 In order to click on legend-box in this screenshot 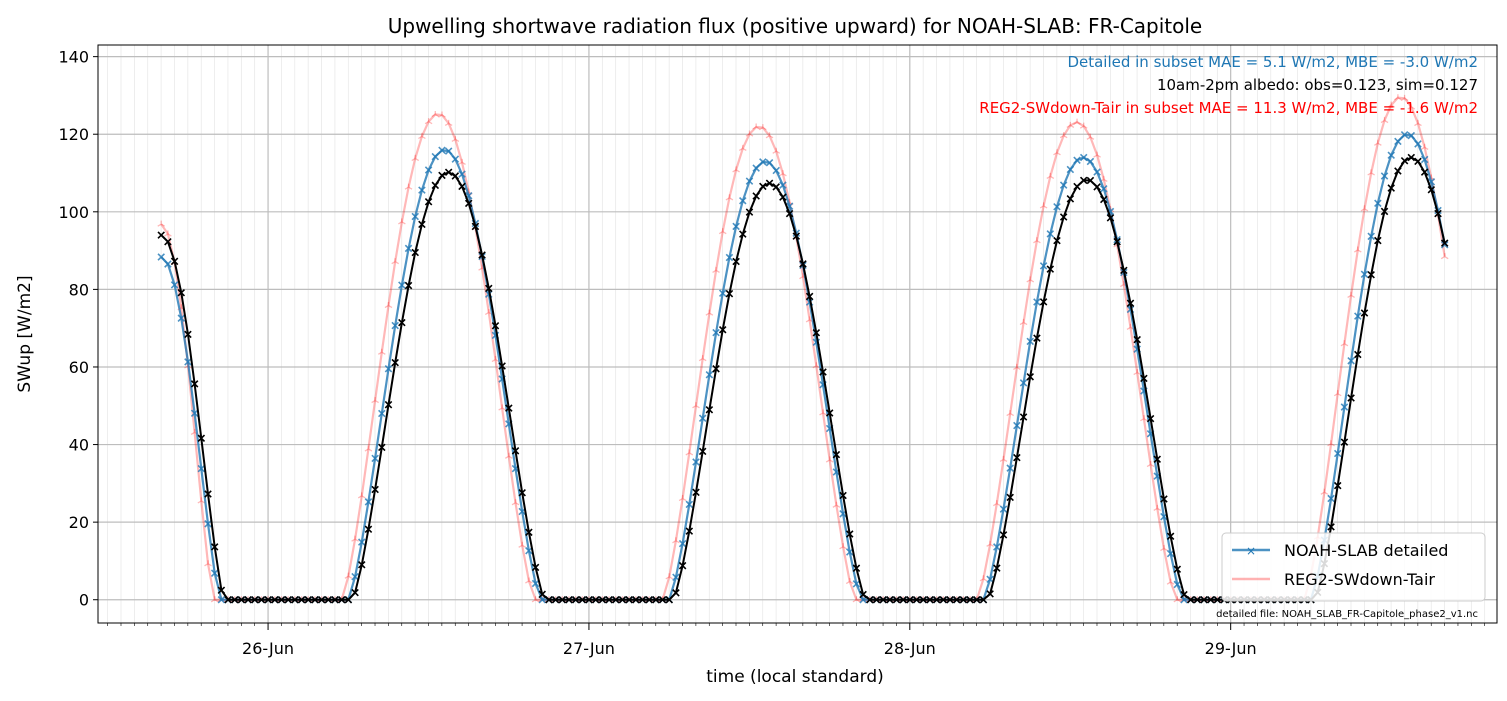, I will do `click(1353, 567)`.